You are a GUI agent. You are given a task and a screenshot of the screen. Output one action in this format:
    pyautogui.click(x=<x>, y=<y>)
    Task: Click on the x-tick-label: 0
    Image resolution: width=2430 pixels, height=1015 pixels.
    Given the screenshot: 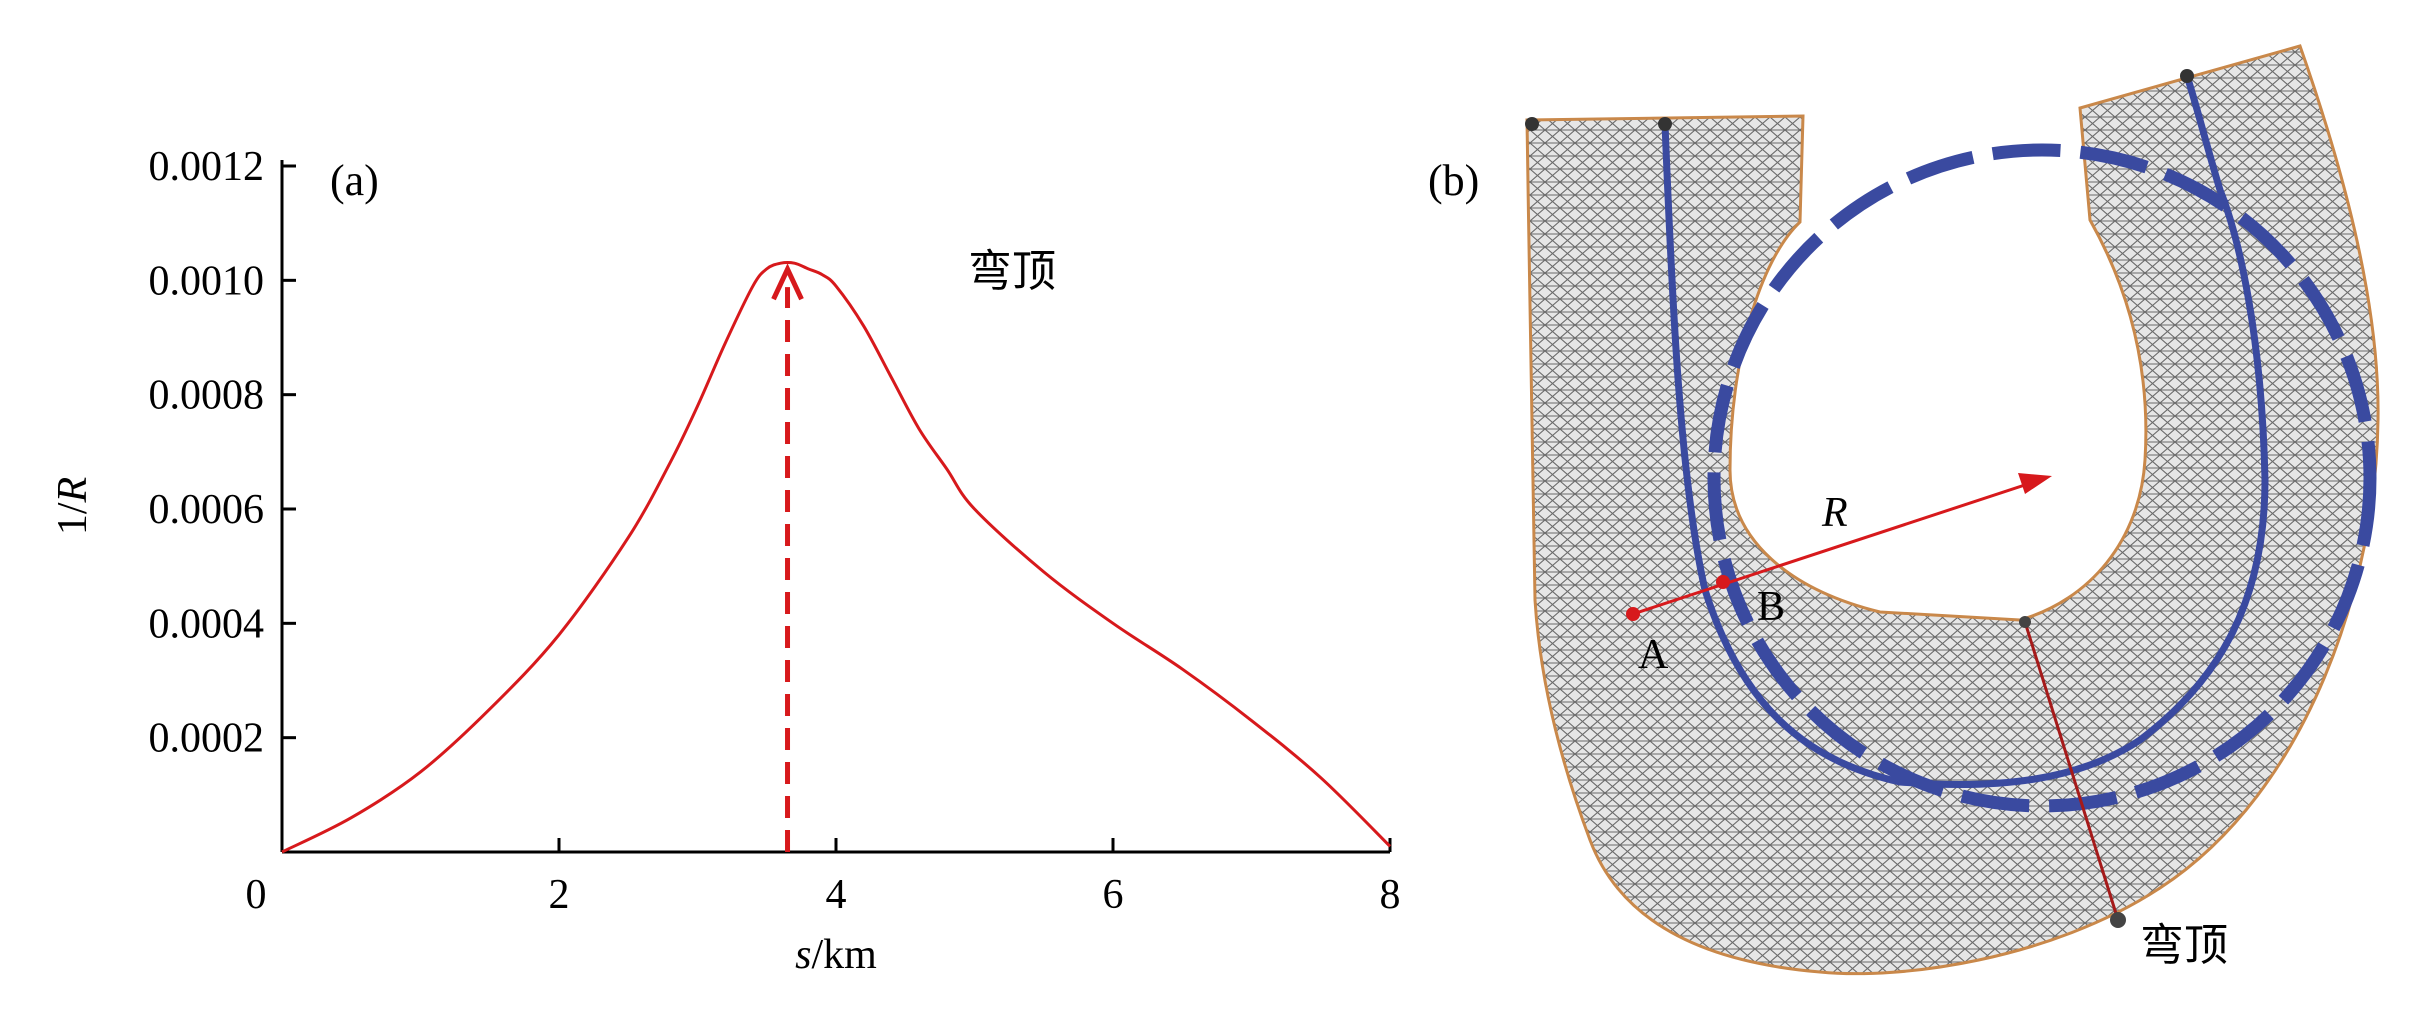 What is the action you would take?
    pyautogui.click(x=256, y=895)
    